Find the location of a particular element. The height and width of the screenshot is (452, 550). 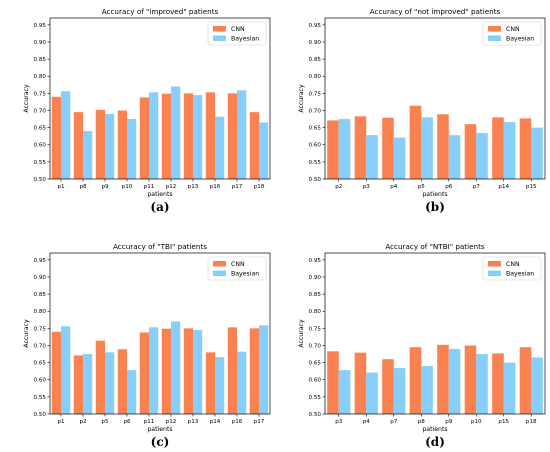

bar-cnn-p16 is located at coordinates (210, 135).